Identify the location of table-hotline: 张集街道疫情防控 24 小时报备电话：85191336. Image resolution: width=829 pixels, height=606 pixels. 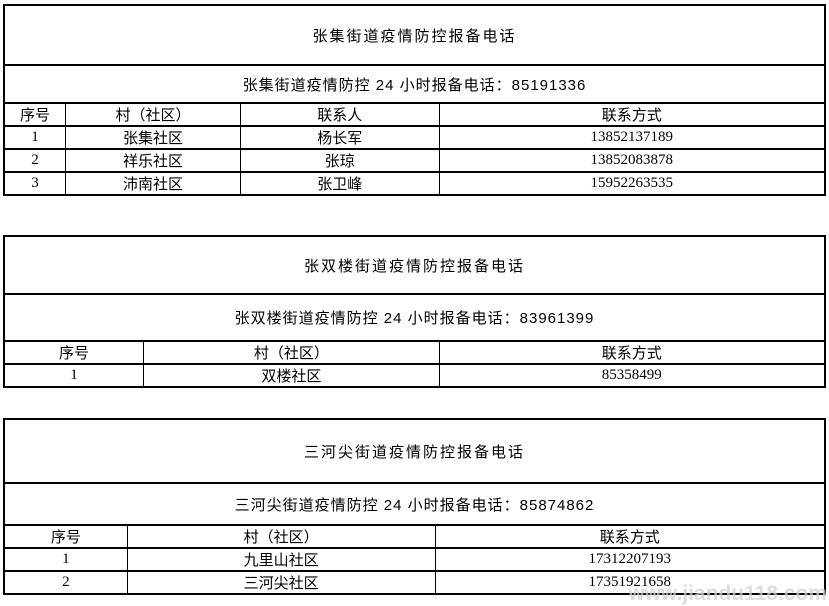
(414, 84).